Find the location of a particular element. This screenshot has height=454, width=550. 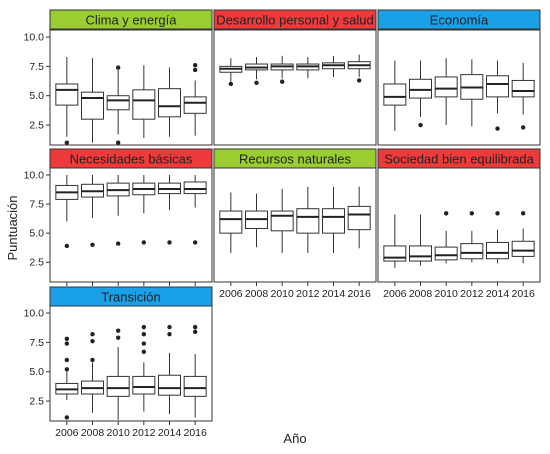

y-axis-title: Puntuación is located at coordinates (12, 227).